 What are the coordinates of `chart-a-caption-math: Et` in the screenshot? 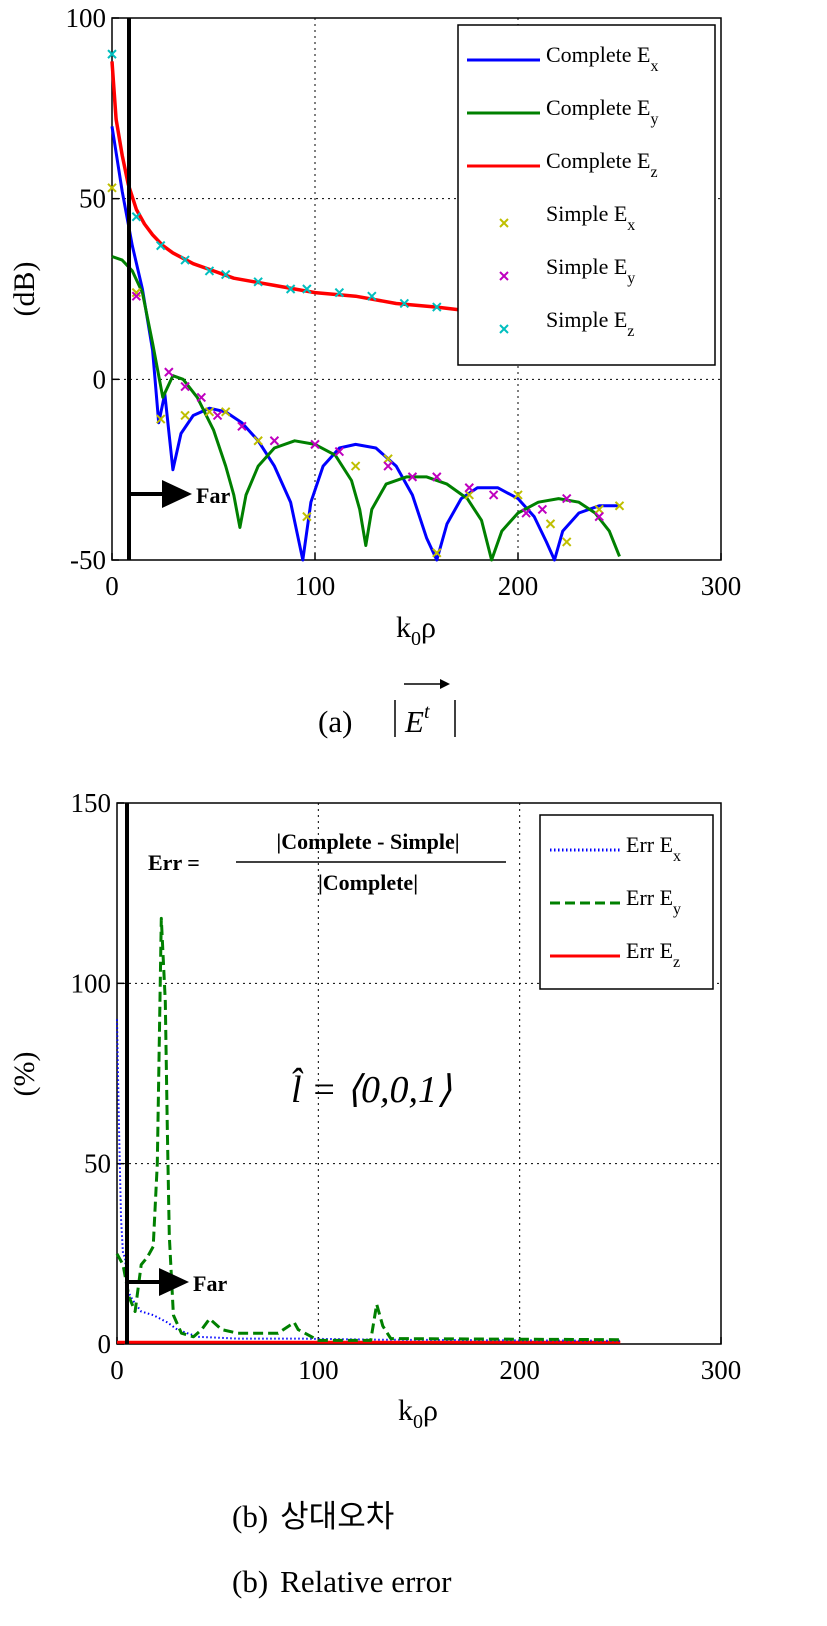 It's located at (417, 720).